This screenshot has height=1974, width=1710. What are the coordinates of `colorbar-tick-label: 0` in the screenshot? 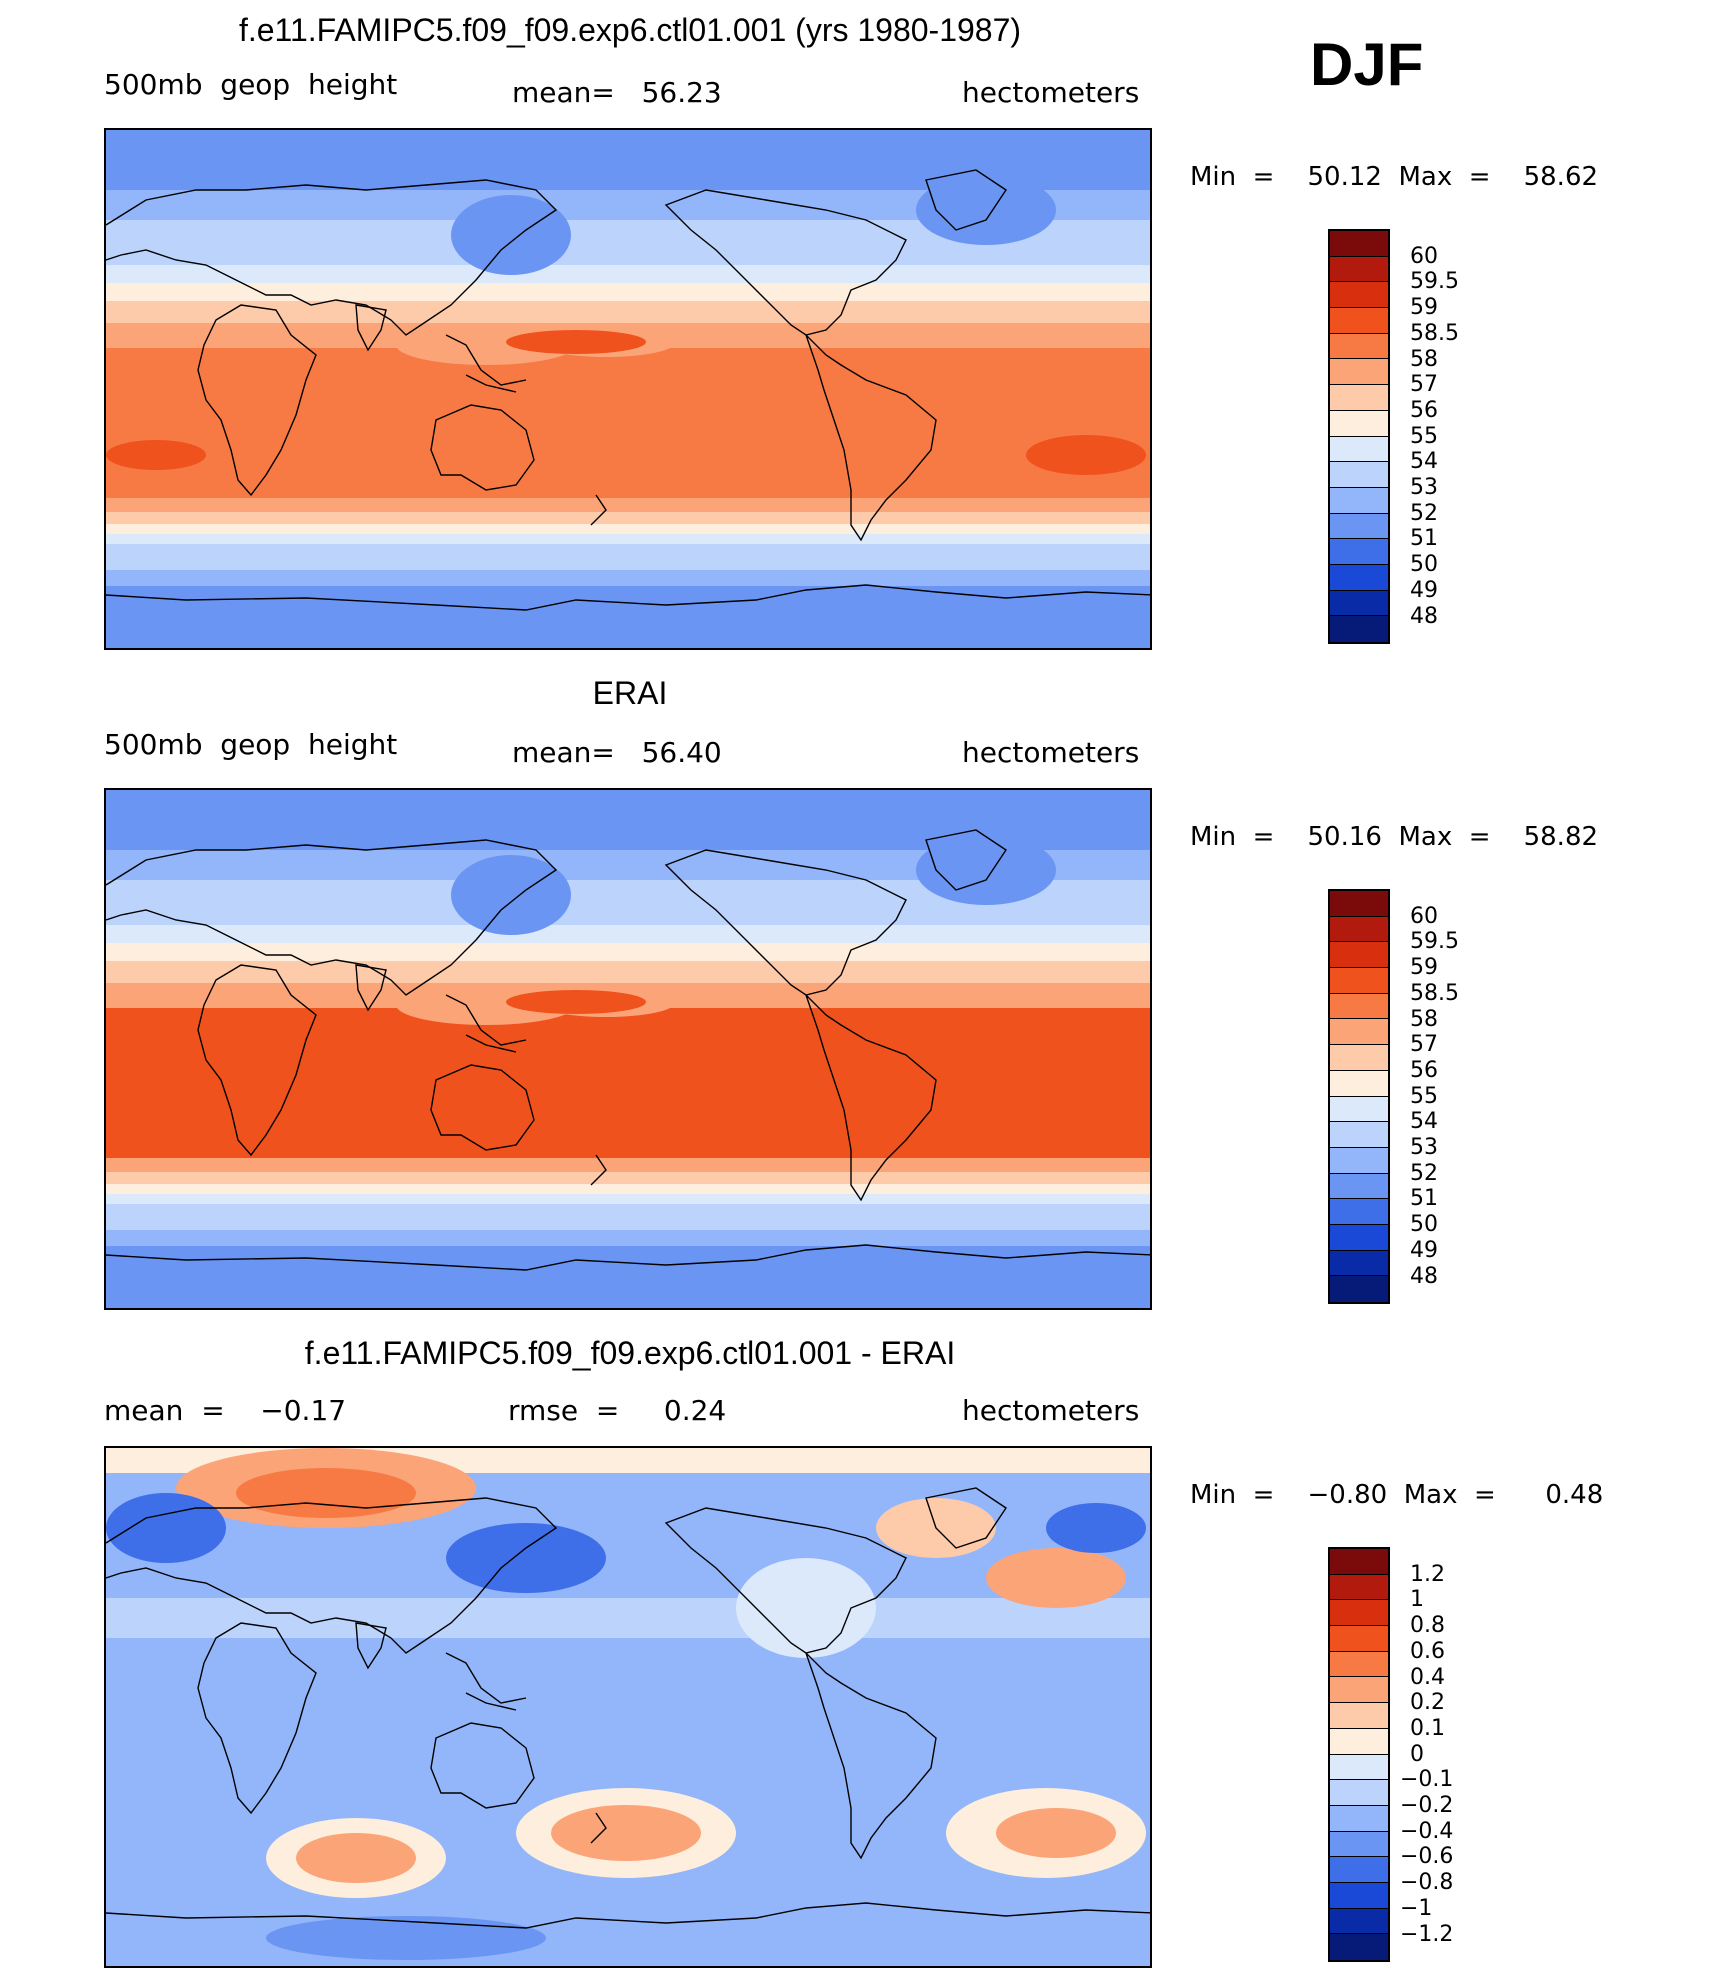 It's located at (1417, 1754).